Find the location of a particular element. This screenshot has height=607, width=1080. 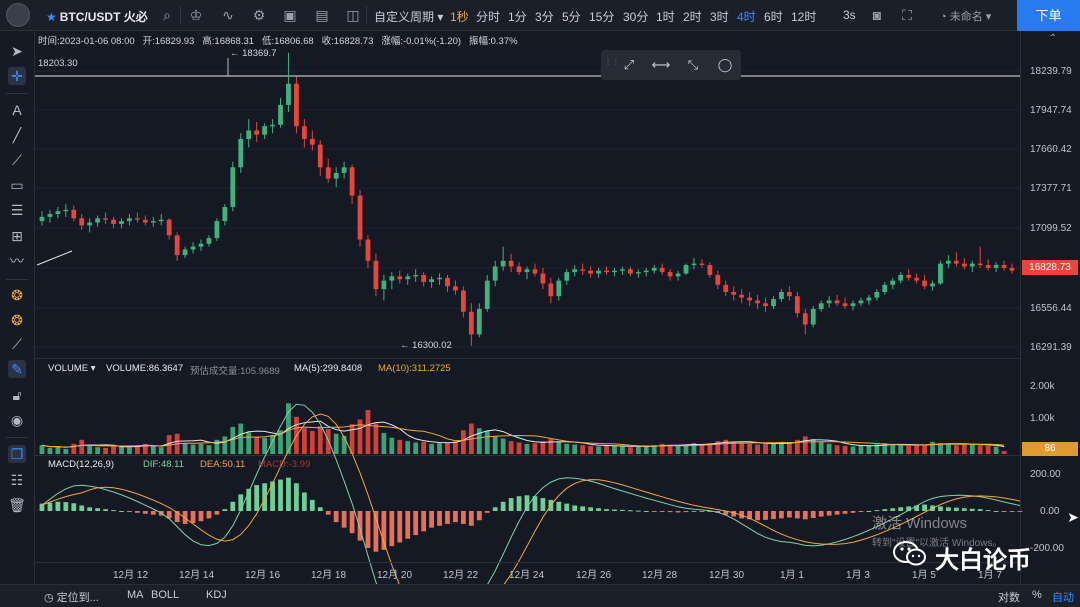

magnet-icon: ❂ is located at coordinates (17, 295).